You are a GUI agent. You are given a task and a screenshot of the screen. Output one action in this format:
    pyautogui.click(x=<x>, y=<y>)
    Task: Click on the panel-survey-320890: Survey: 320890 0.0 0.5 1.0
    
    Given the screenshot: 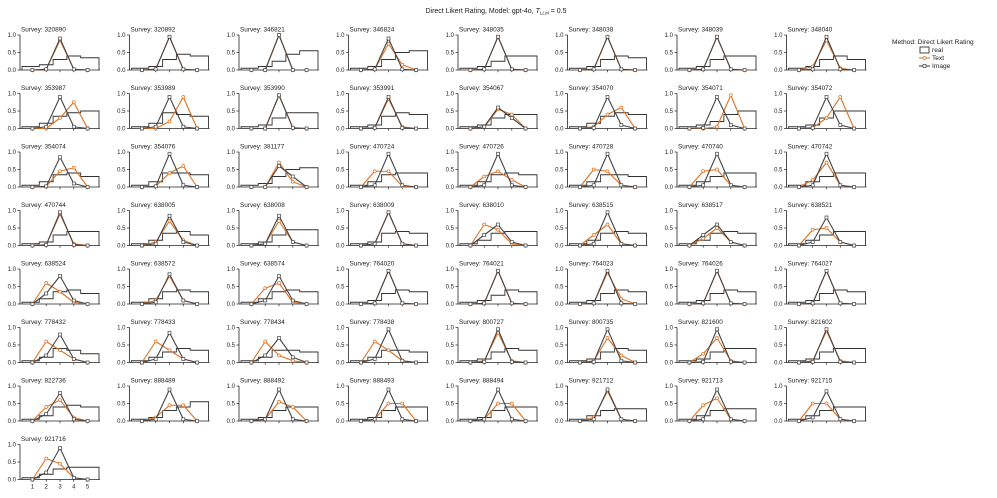 What is the action you would take?
    pyautogui.click(x=54, y=50)
    